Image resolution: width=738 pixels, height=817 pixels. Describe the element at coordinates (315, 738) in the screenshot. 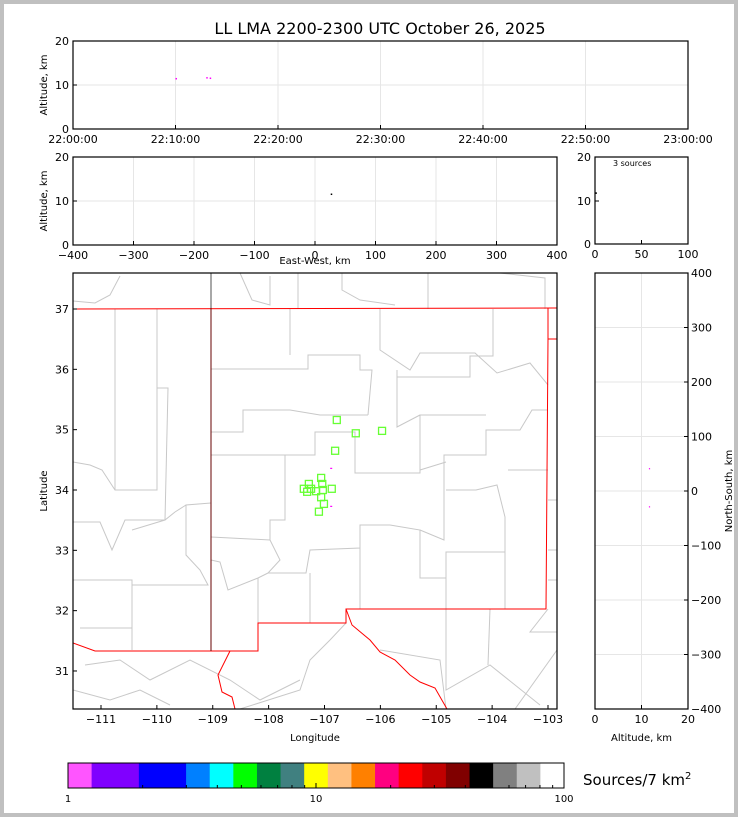

I see `x-axis-label: Longitude` at that location.